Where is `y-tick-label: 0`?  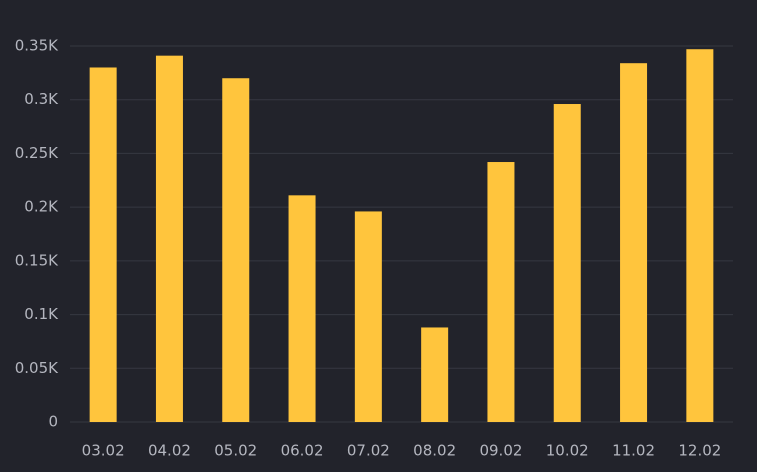 y-tick-label: 0 is located at coordinates (53, 422).